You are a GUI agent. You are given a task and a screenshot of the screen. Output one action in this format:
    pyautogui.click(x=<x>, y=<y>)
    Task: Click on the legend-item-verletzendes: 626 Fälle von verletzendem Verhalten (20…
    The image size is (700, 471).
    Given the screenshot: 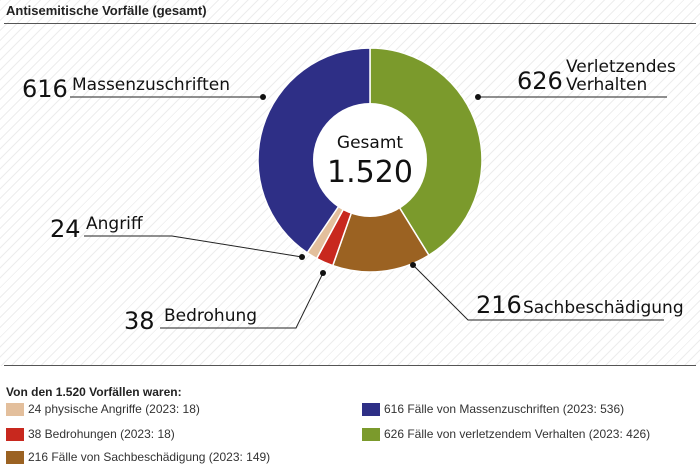 What is the action you would take?
    pyautogui.click(x=506, y=434)
    